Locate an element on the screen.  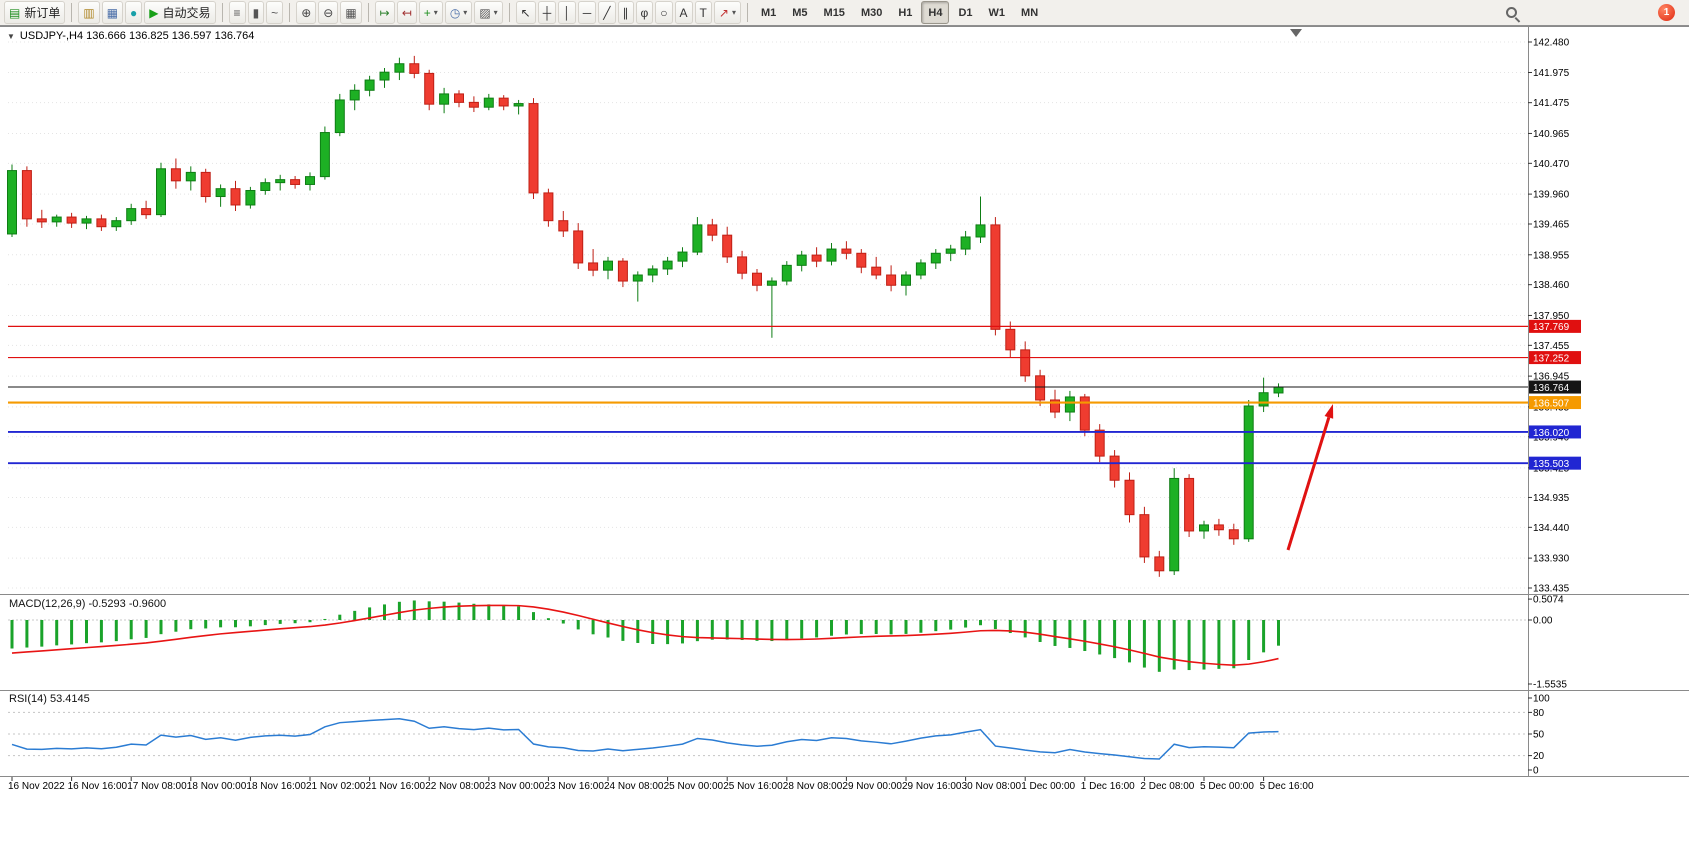
trend-arrow-annotation is located at coordinates (1310, 477).